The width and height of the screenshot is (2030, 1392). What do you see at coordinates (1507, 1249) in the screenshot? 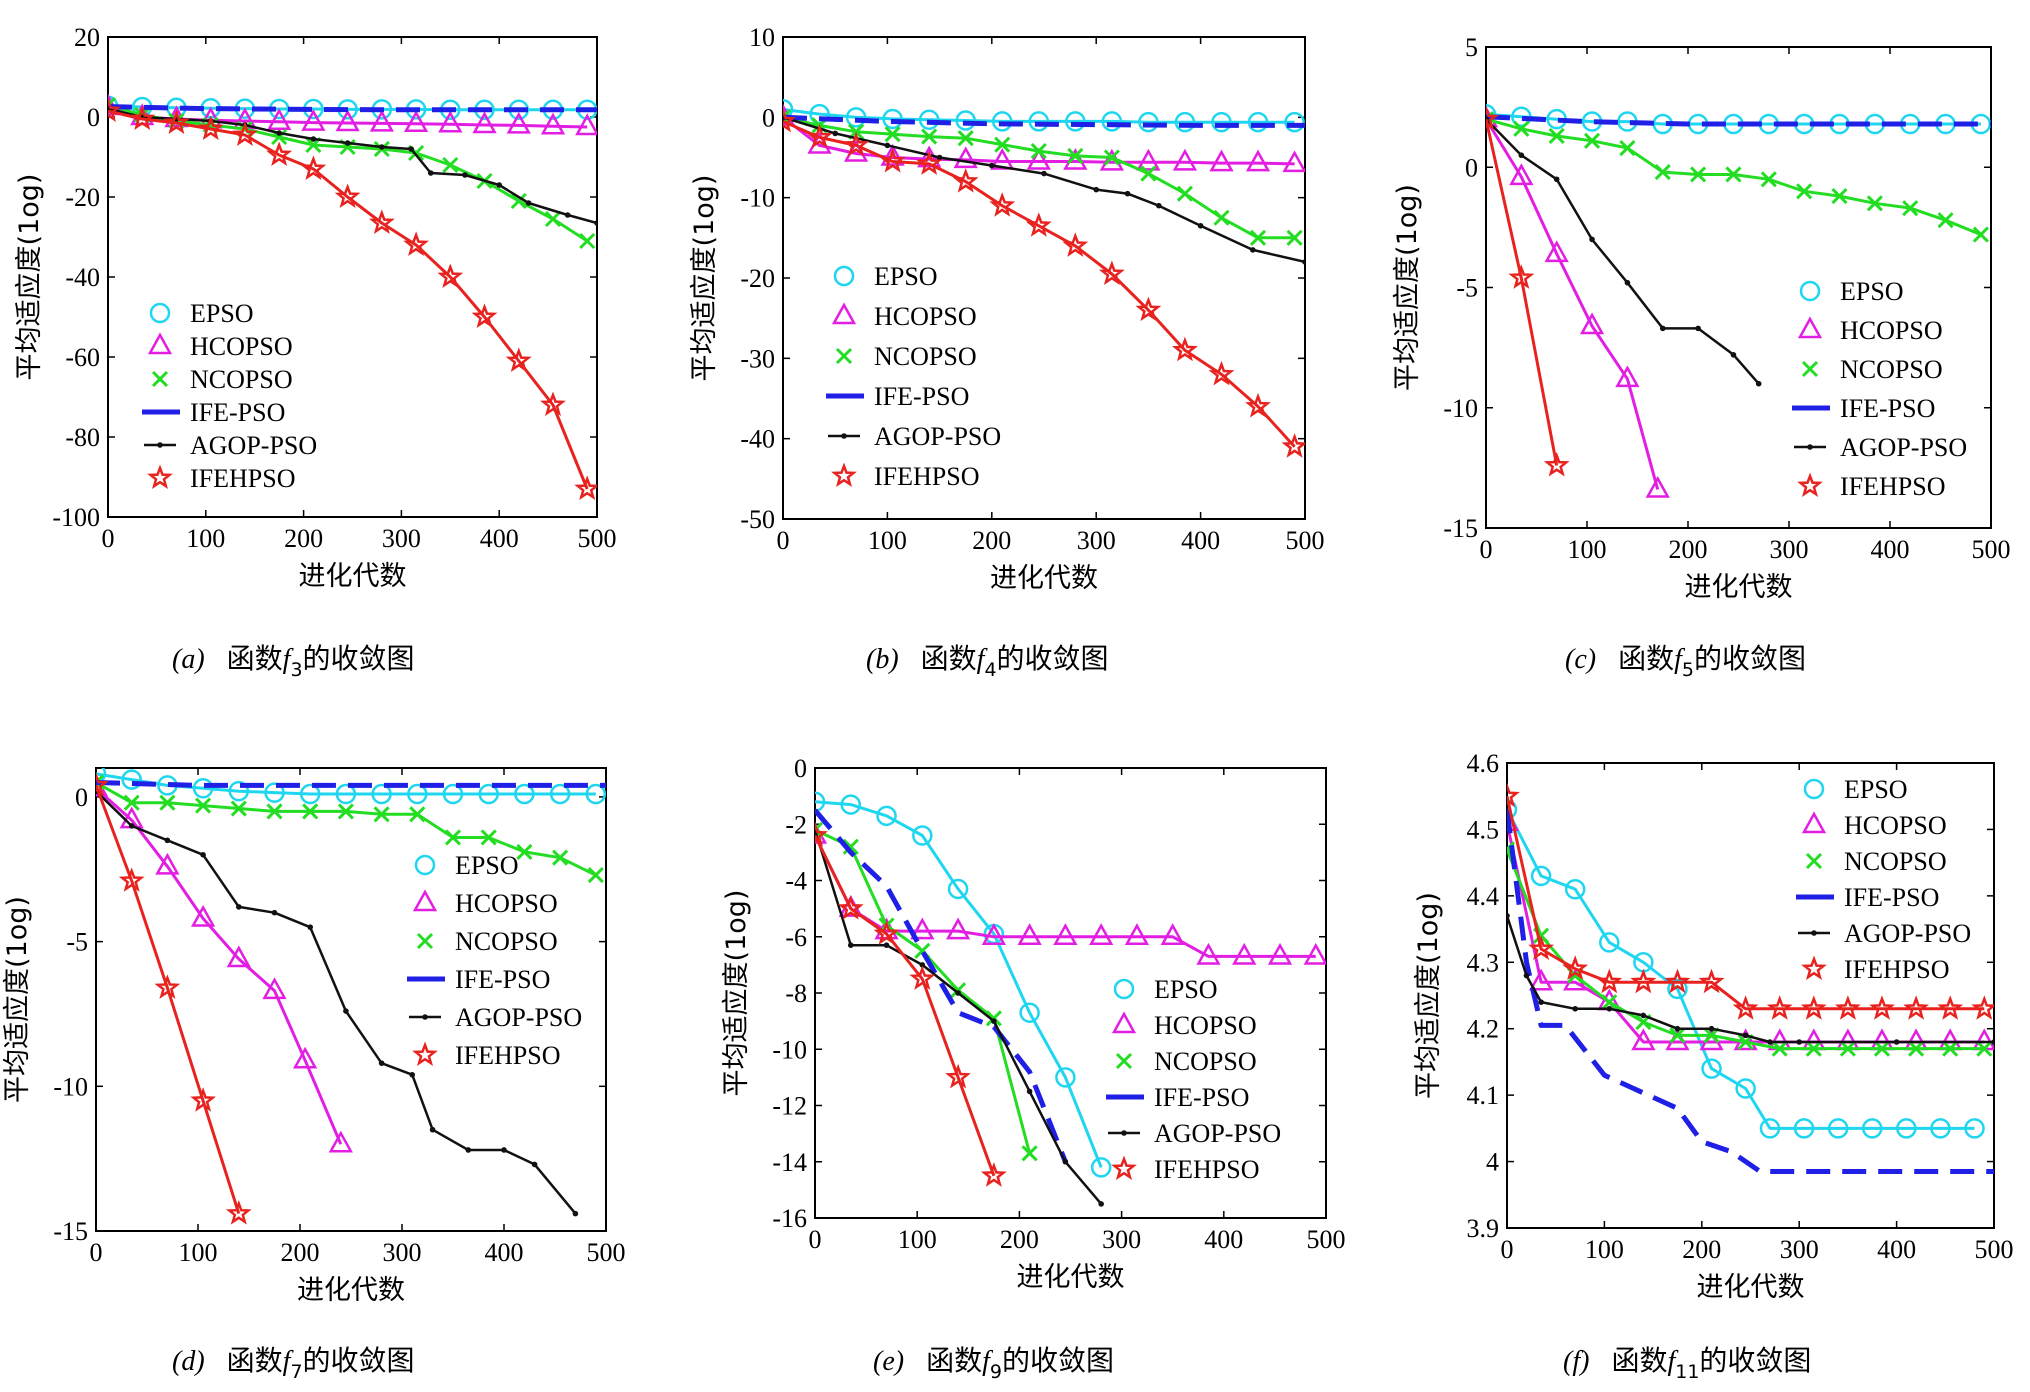
I see `x-tick-label: 0` at bounding box center [1507, 1249].